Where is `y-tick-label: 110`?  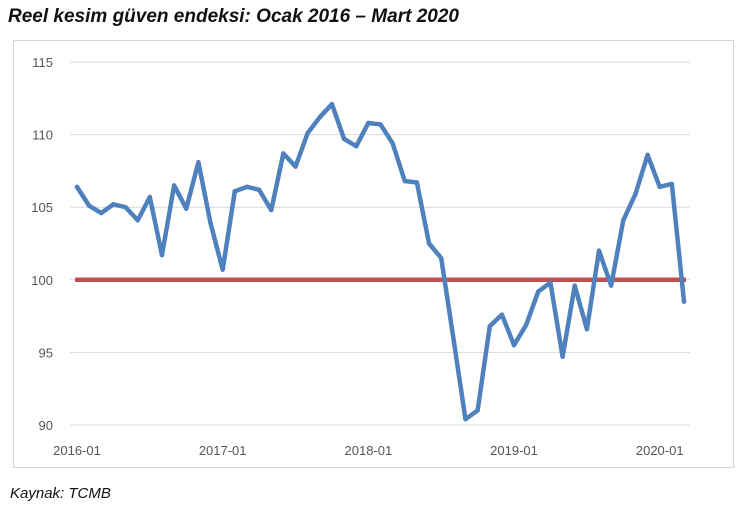
y-tick-label: 110 is located at coordinates (42, 135).